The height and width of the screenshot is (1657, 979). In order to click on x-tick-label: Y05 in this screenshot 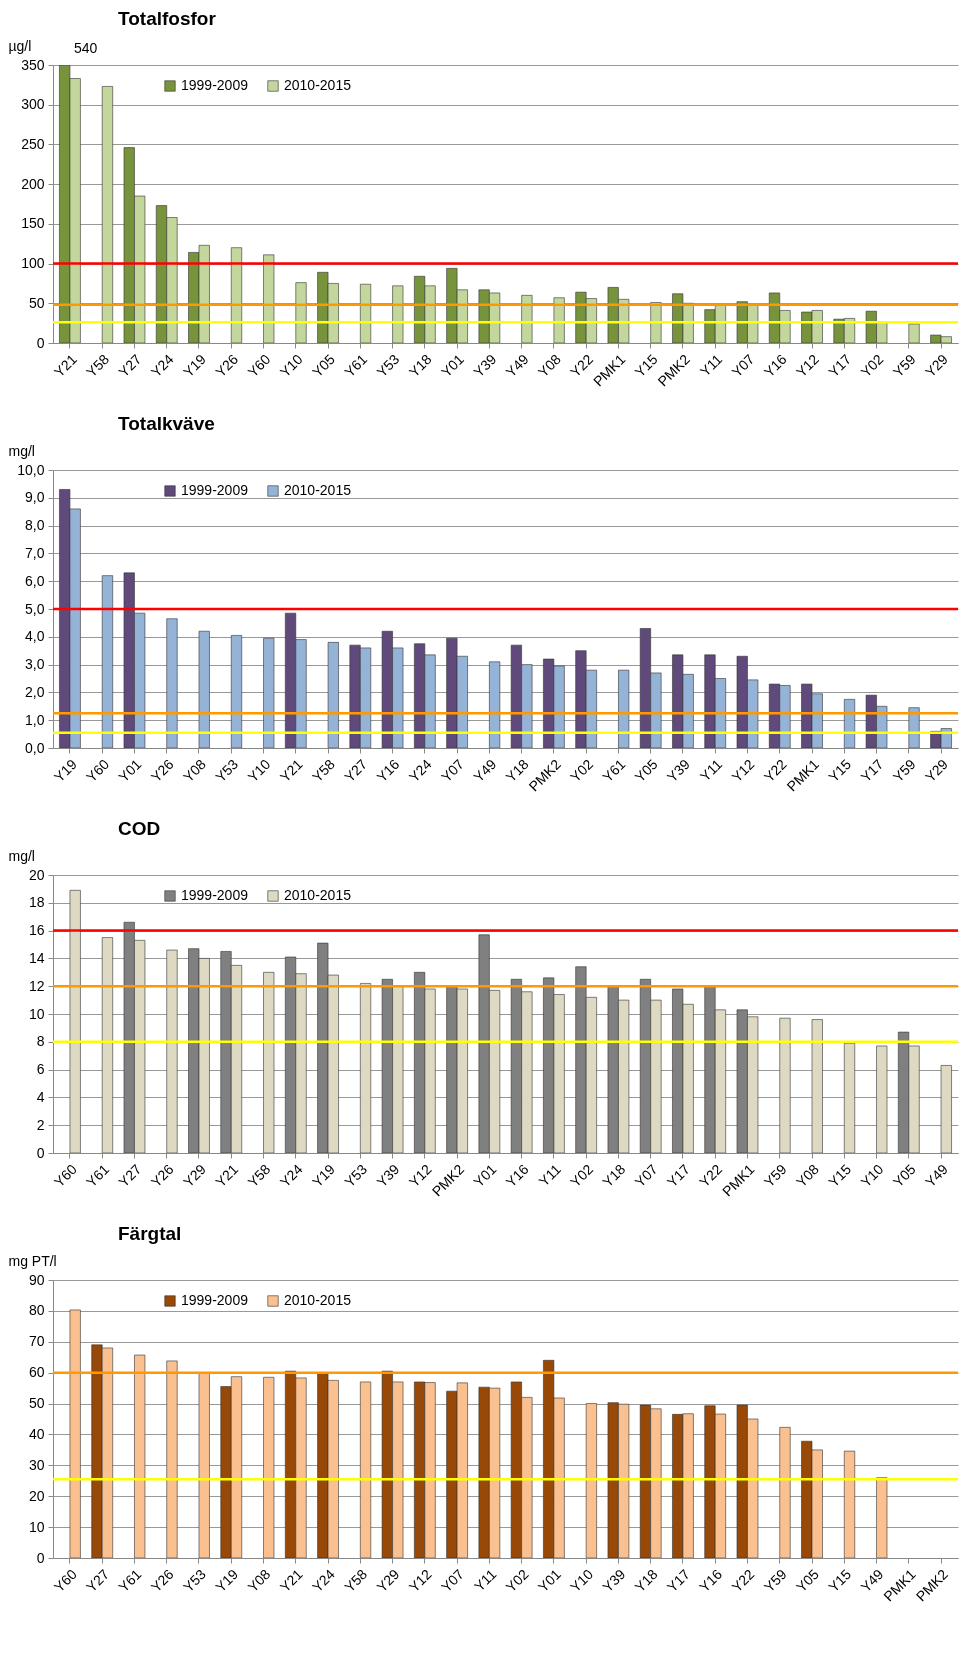, I will do `click(807, 1580)`.